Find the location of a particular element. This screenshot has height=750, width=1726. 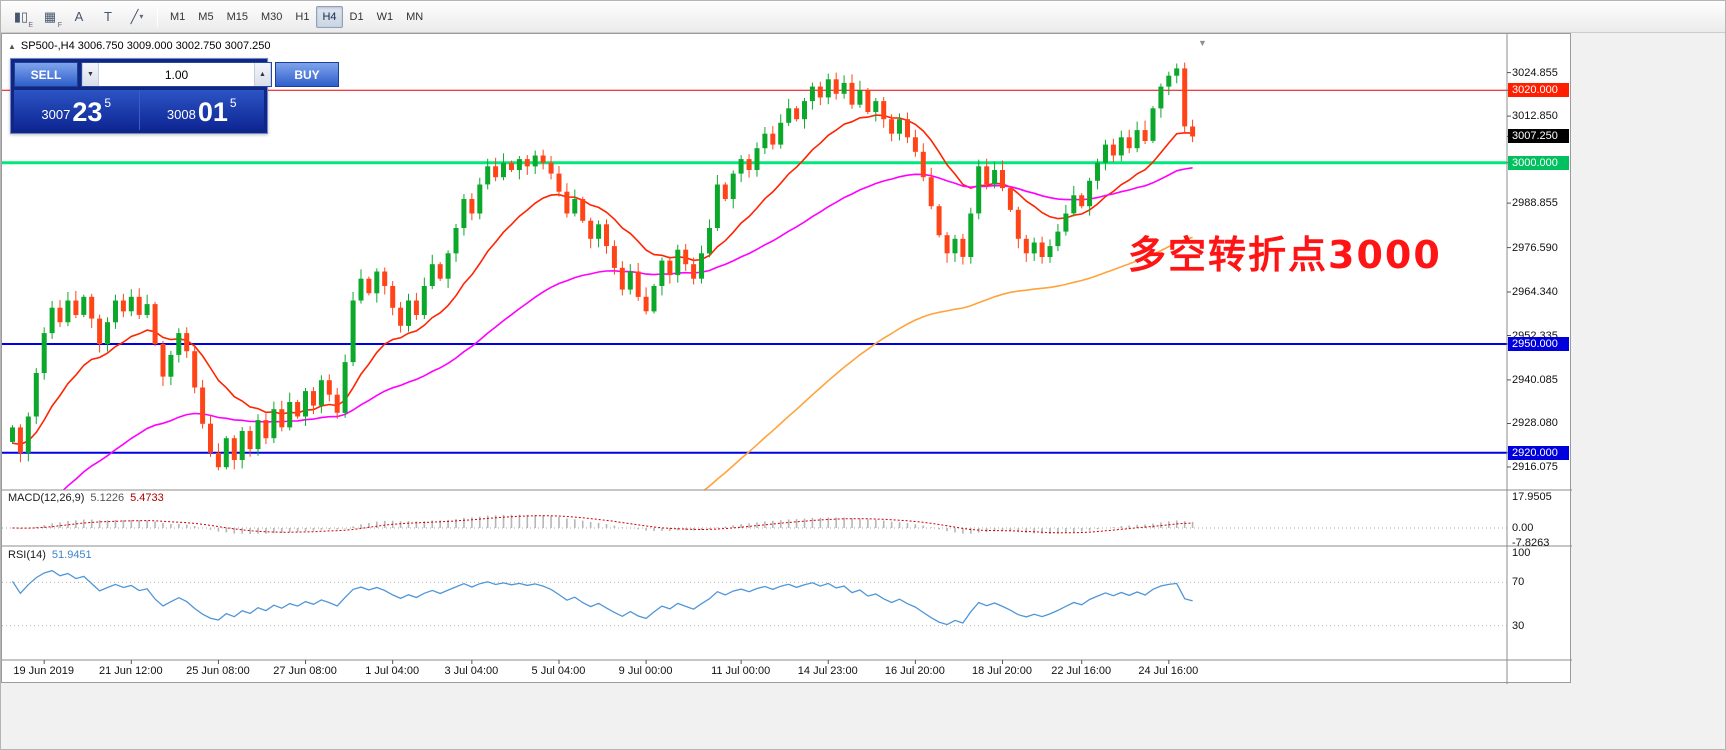

macd-label: MACD(12,26,9) 5.1226 5.4733 is located at coordinates (86, 498).